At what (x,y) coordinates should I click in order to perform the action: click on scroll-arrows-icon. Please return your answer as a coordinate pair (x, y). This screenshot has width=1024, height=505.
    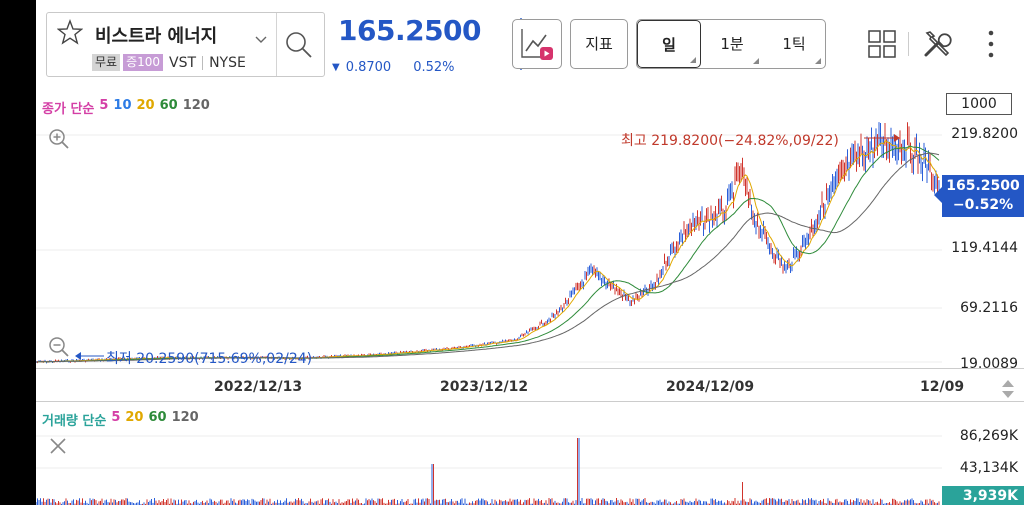
    Looking at the image, I should click on (1008, 389).